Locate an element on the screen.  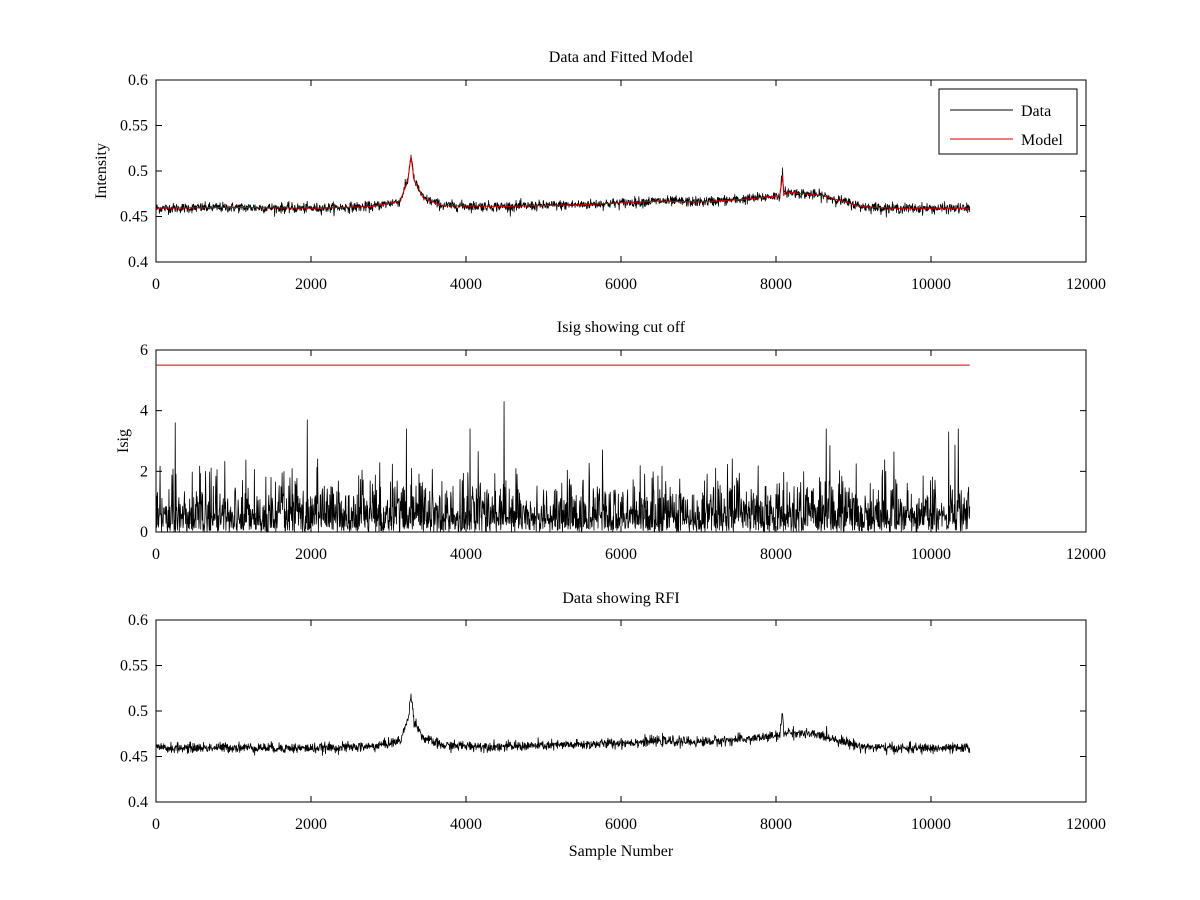
legend: Data Model is located at coordinates (1008, 121).